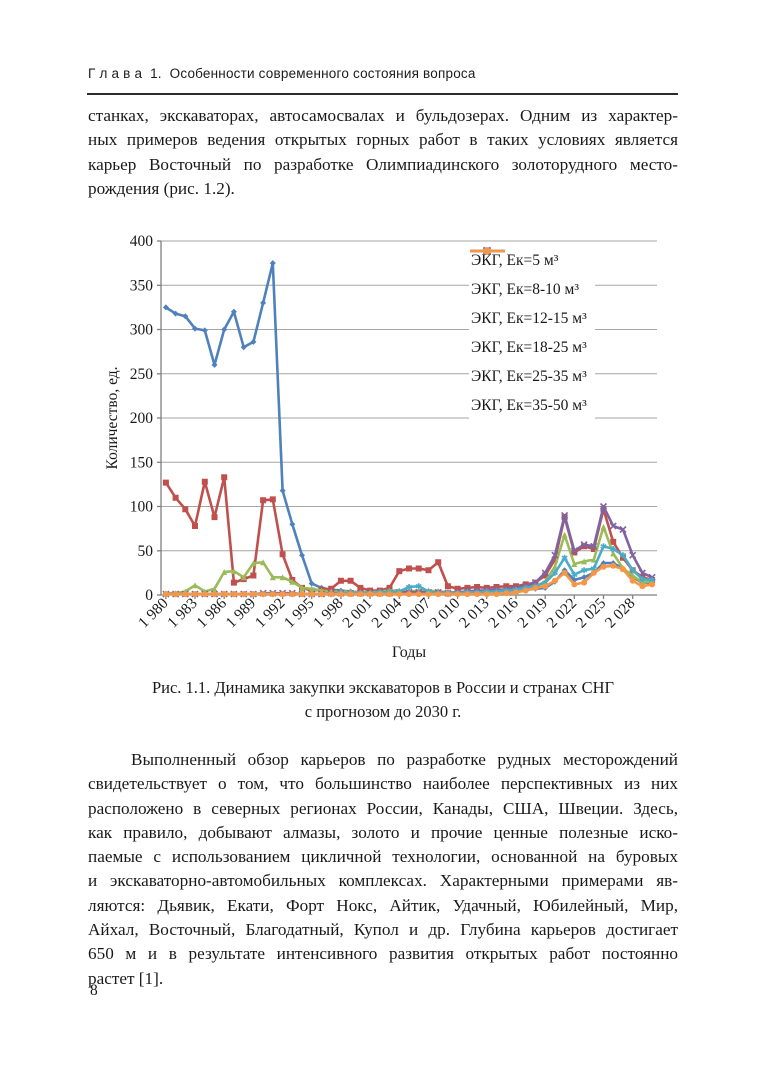 The image size is (763, 1080). What do you see at coordinates (299, 613) in the screenshot?
I see `x-tick-label: 1 995` at bounding box center [299, 613].